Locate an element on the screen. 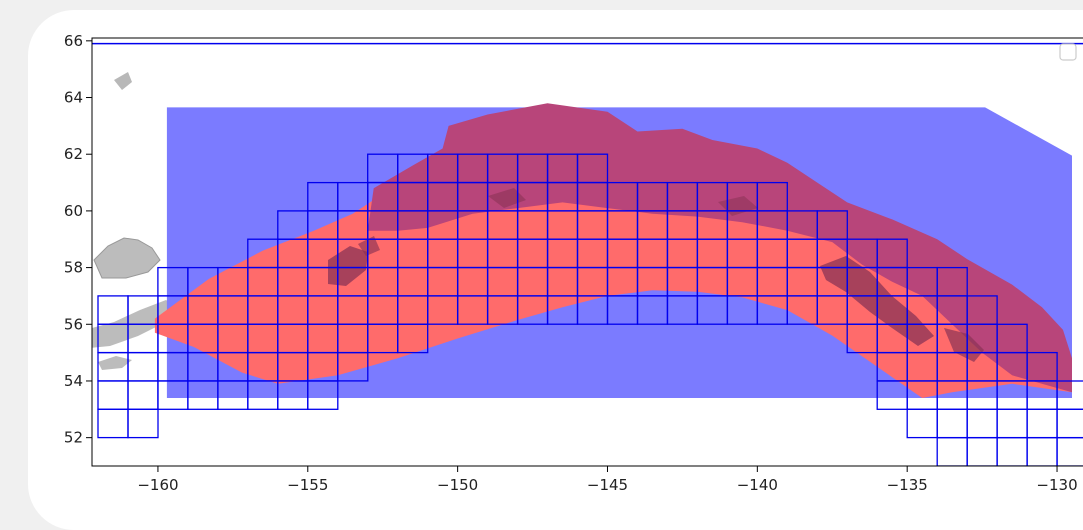 Image resolution: width=1083 pixels, height=530 pixels. x-axis: −160 −155 −150 −145 −140 −135 −130 is located at coordinates (607, 480).